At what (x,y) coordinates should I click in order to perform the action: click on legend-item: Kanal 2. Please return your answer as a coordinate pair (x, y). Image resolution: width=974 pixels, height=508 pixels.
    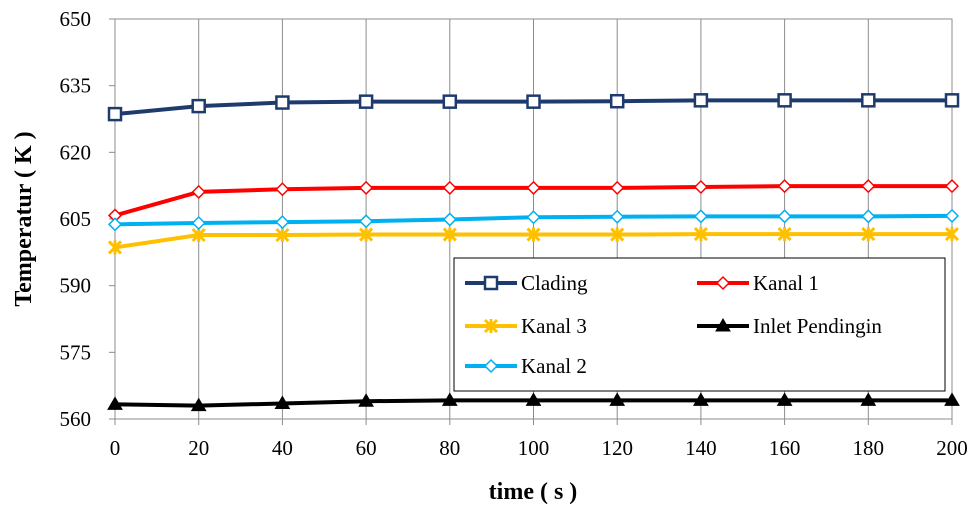
    Looking at the image, I should click on (526, 366).